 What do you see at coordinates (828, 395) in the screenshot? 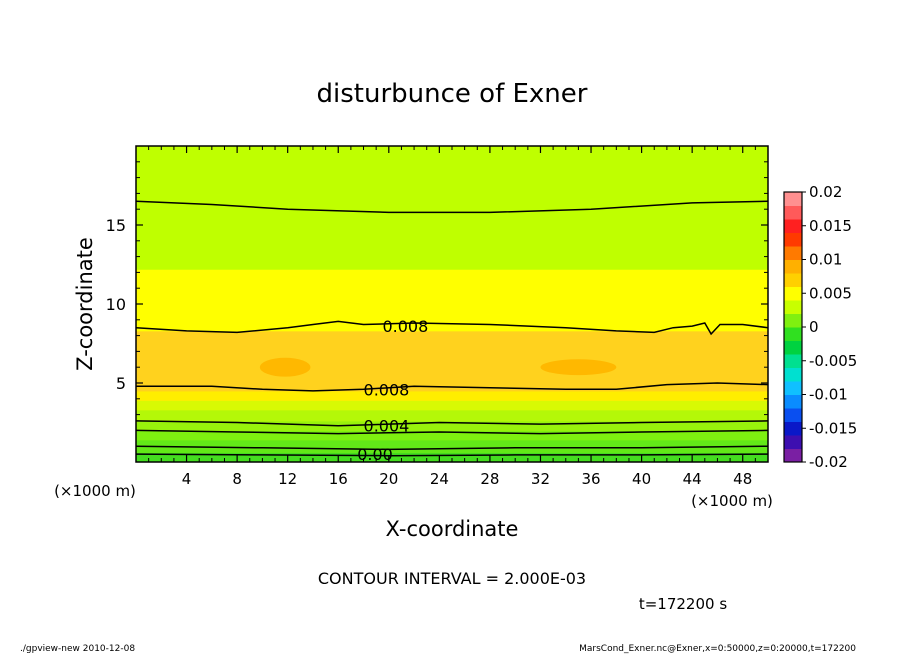
I see `colorbar-label: -0.01` at bounding box center [828, 395].